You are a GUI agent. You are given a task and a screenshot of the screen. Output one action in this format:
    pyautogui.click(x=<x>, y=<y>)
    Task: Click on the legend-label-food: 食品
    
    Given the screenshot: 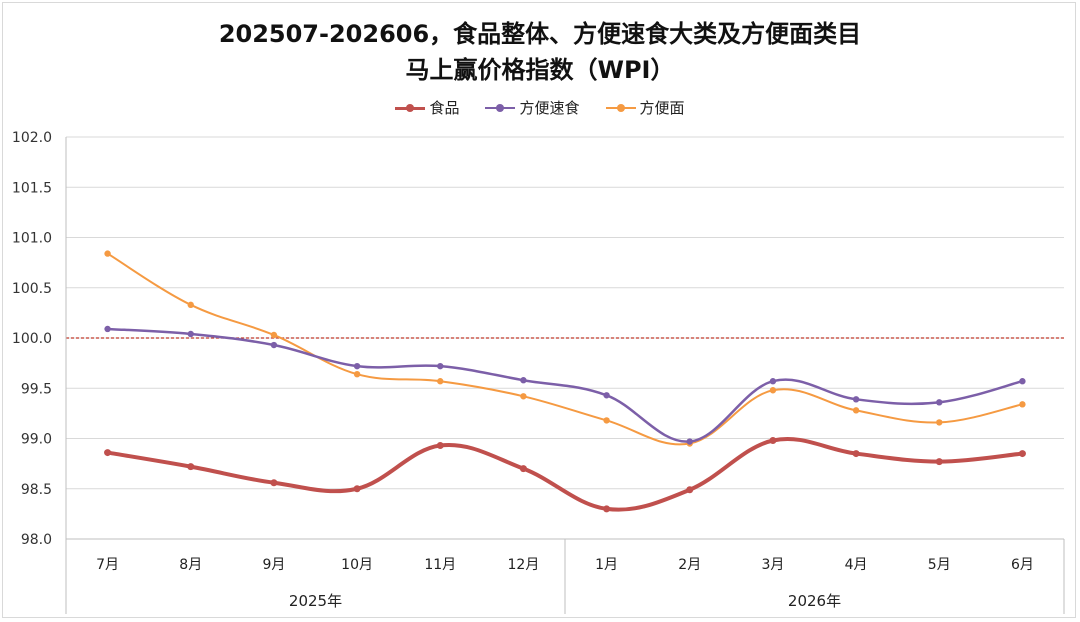 What is the action you would take?
    pyautogui.click(x=444, y=108)
    